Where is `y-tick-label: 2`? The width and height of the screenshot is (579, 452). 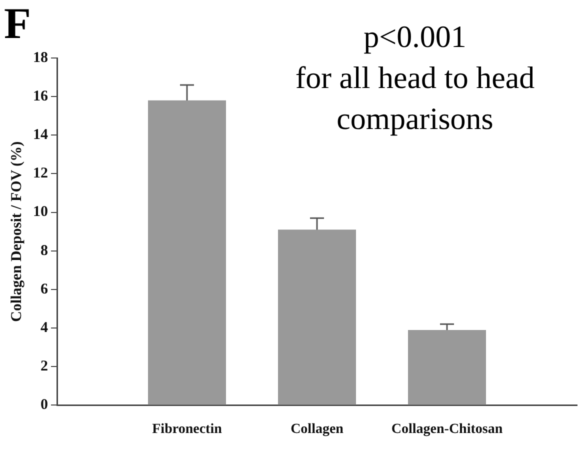
y-tick-label: 2 is located at coordinates (44, 366).